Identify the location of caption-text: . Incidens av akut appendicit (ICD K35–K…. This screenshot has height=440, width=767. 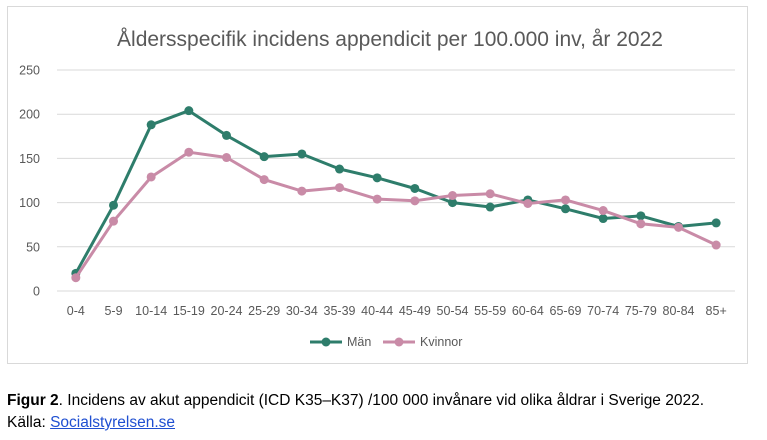
(381, 400).